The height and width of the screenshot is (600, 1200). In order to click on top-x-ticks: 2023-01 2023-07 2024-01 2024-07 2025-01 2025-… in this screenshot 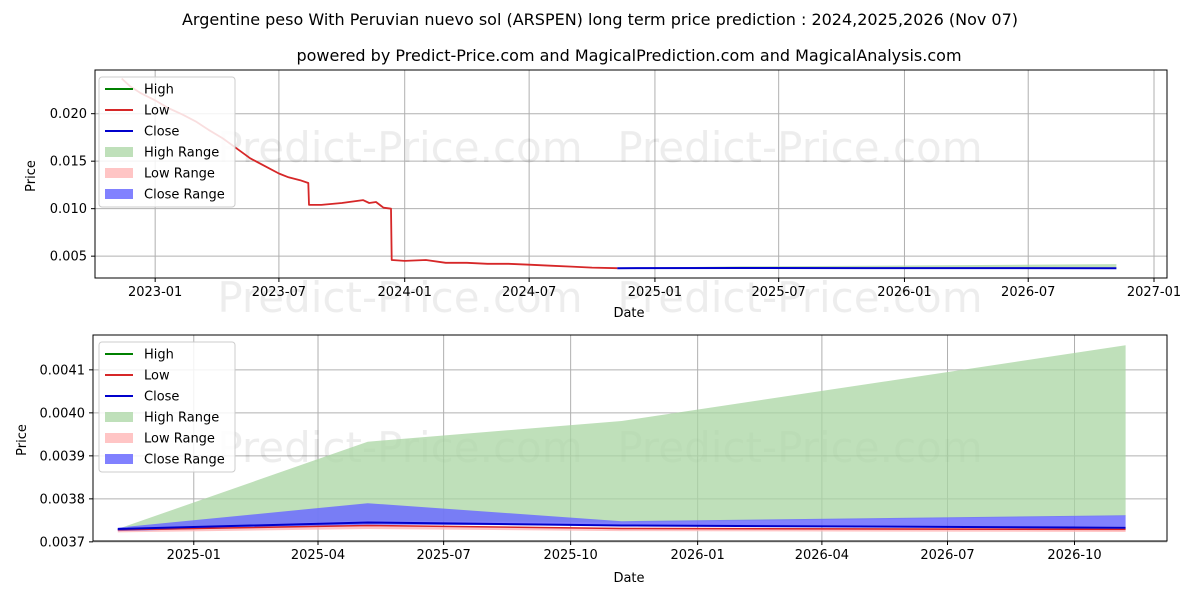, I will do `click(654, 289)`.